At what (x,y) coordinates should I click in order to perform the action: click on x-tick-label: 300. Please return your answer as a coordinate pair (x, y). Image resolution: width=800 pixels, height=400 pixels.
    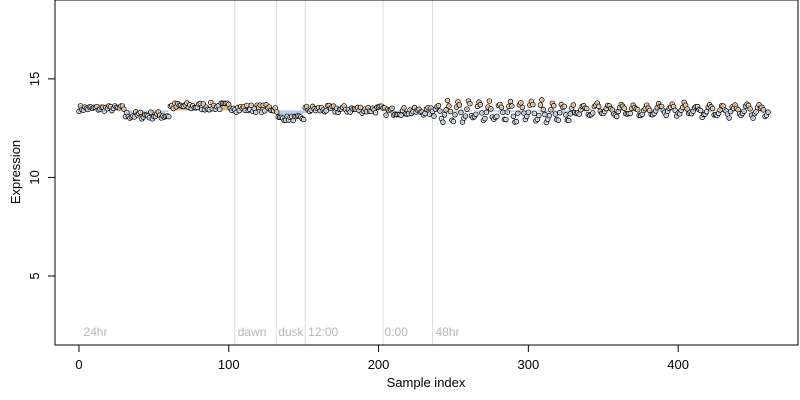
    Looking at the image, I should click on (529, 364).